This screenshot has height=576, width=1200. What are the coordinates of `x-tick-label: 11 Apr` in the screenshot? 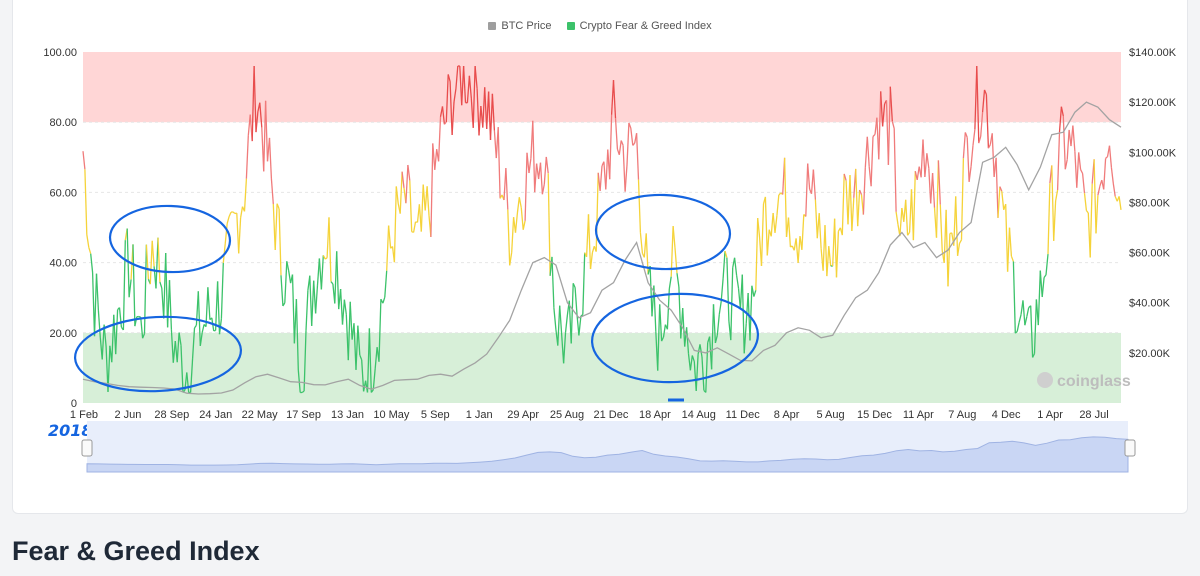 It's located at (918, 415).